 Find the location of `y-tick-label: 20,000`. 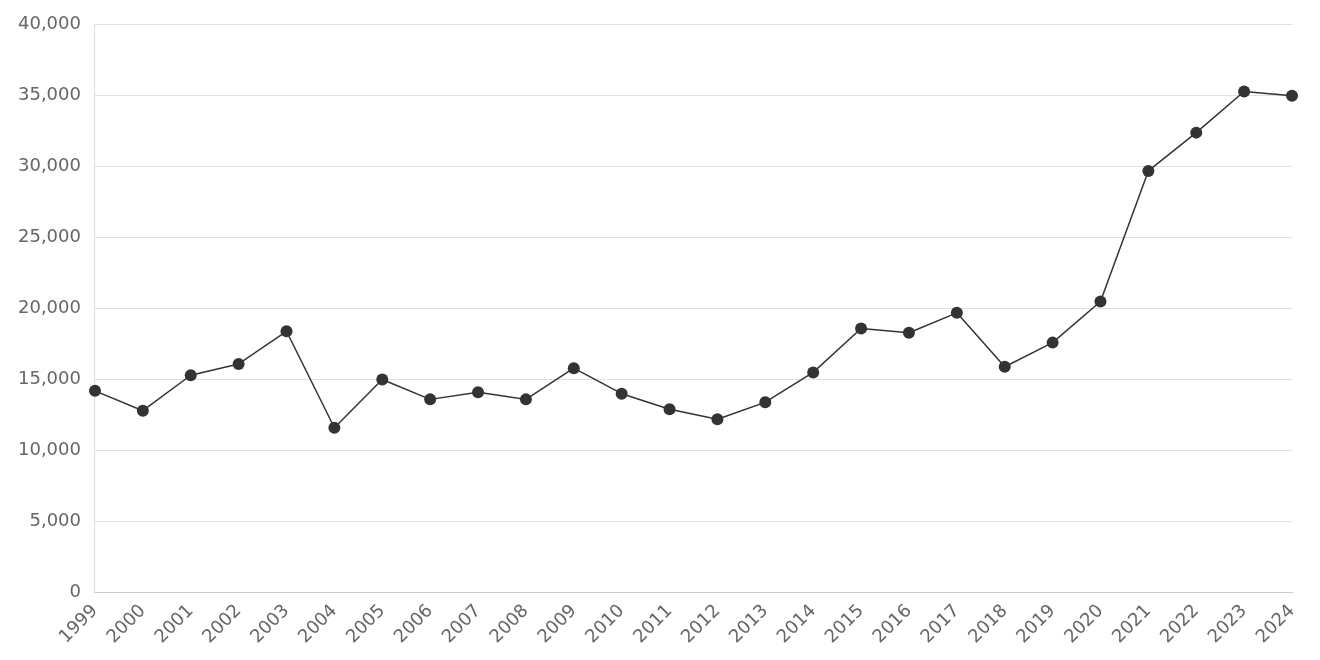

y-tick-label: 20,000 is located at coordinates (49, 307).